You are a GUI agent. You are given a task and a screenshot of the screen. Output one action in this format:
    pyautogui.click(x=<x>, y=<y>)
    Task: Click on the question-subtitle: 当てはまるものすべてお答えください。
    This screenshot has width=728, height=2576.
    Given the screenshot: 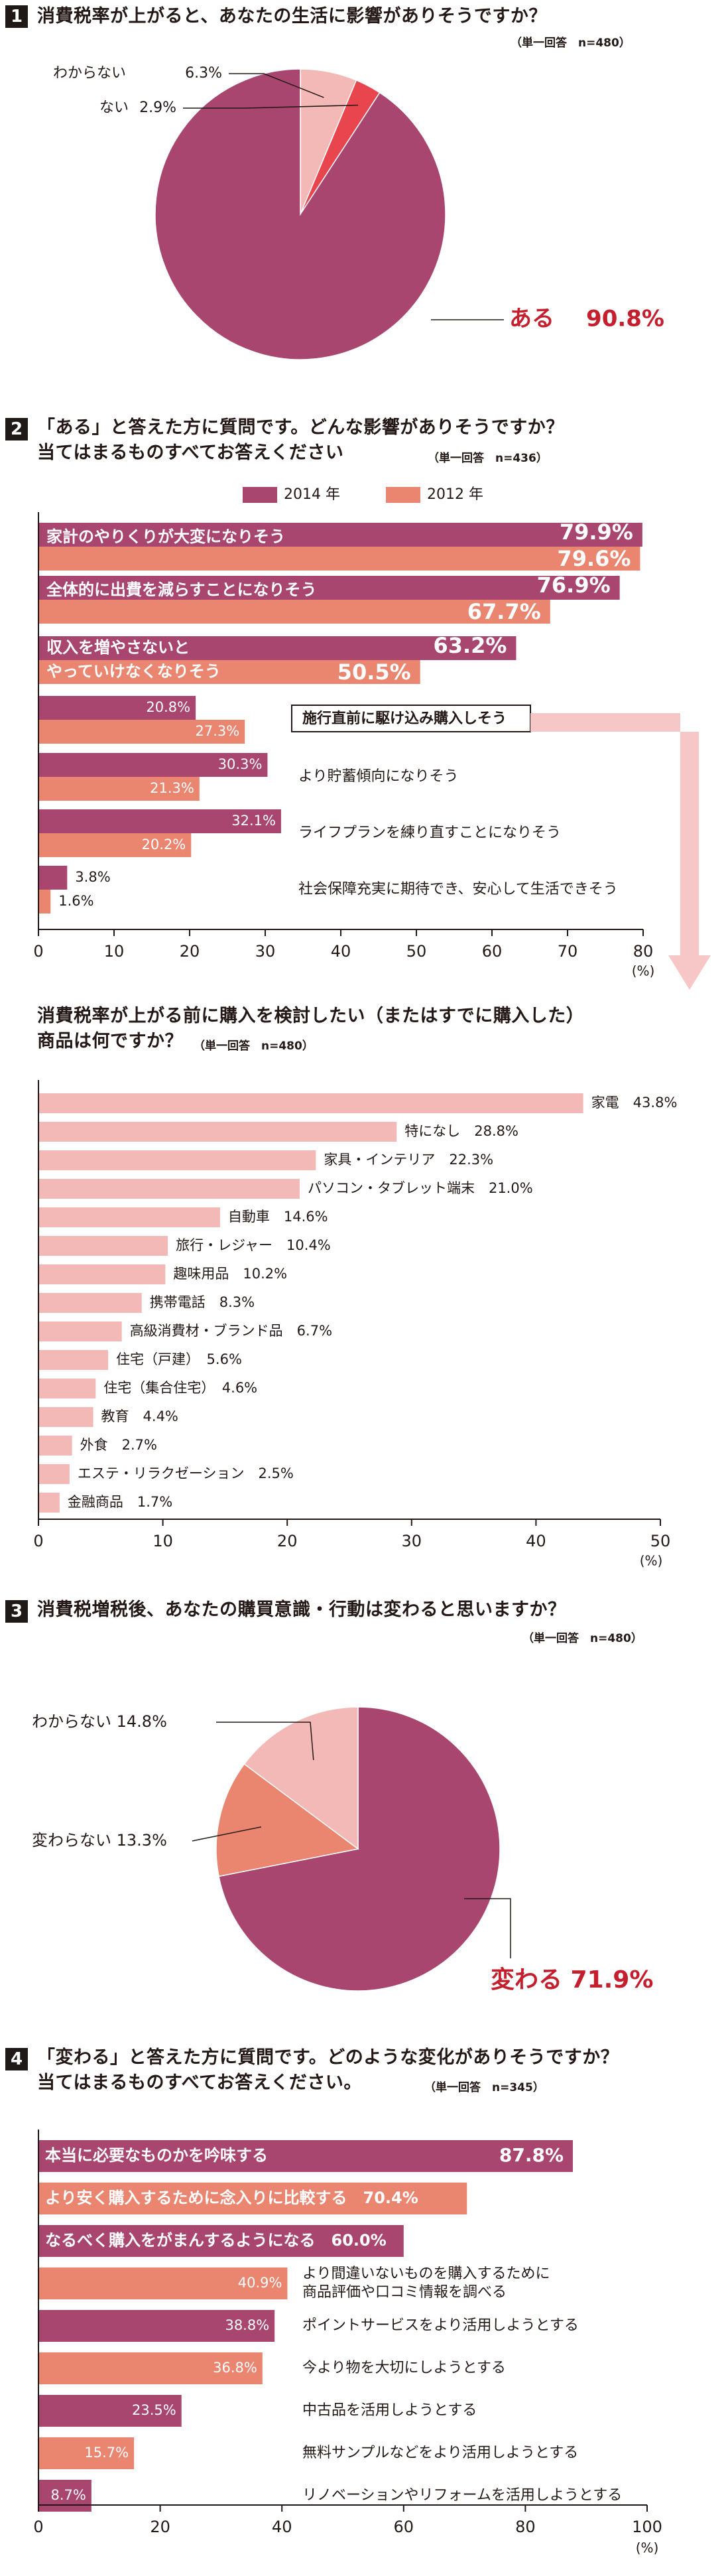 What is the action you would take?
    pyautogui.click(x=199, y=2082)
    